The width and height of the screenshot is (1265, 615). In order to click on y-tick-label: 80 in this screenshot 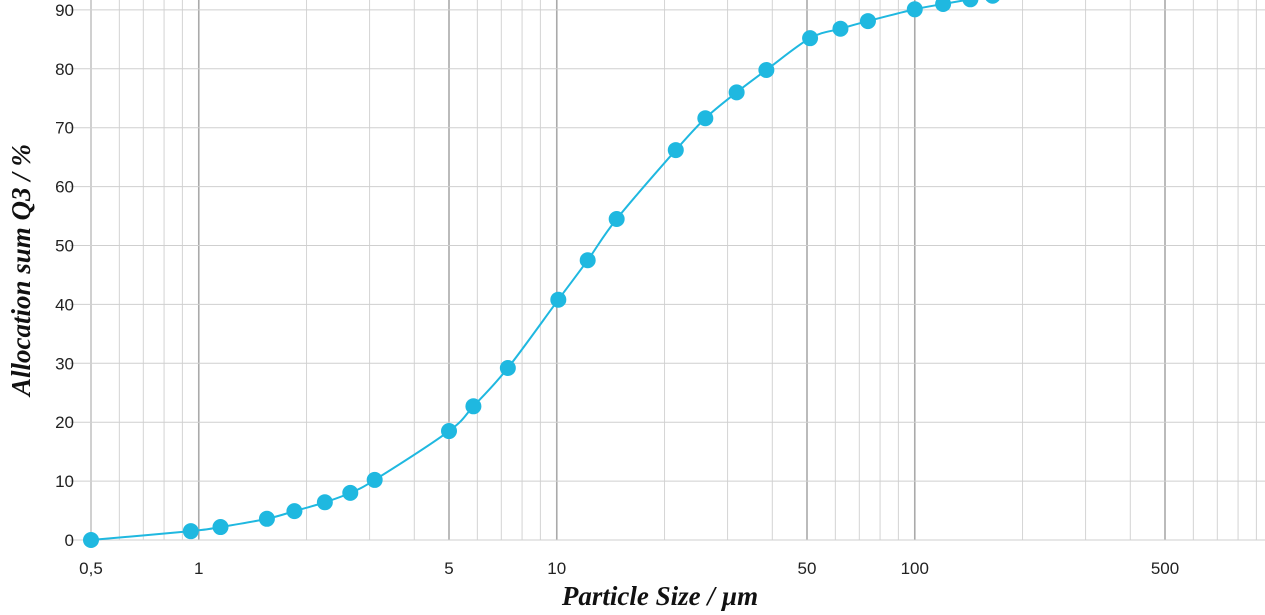, I will do `click(64, 69)`.